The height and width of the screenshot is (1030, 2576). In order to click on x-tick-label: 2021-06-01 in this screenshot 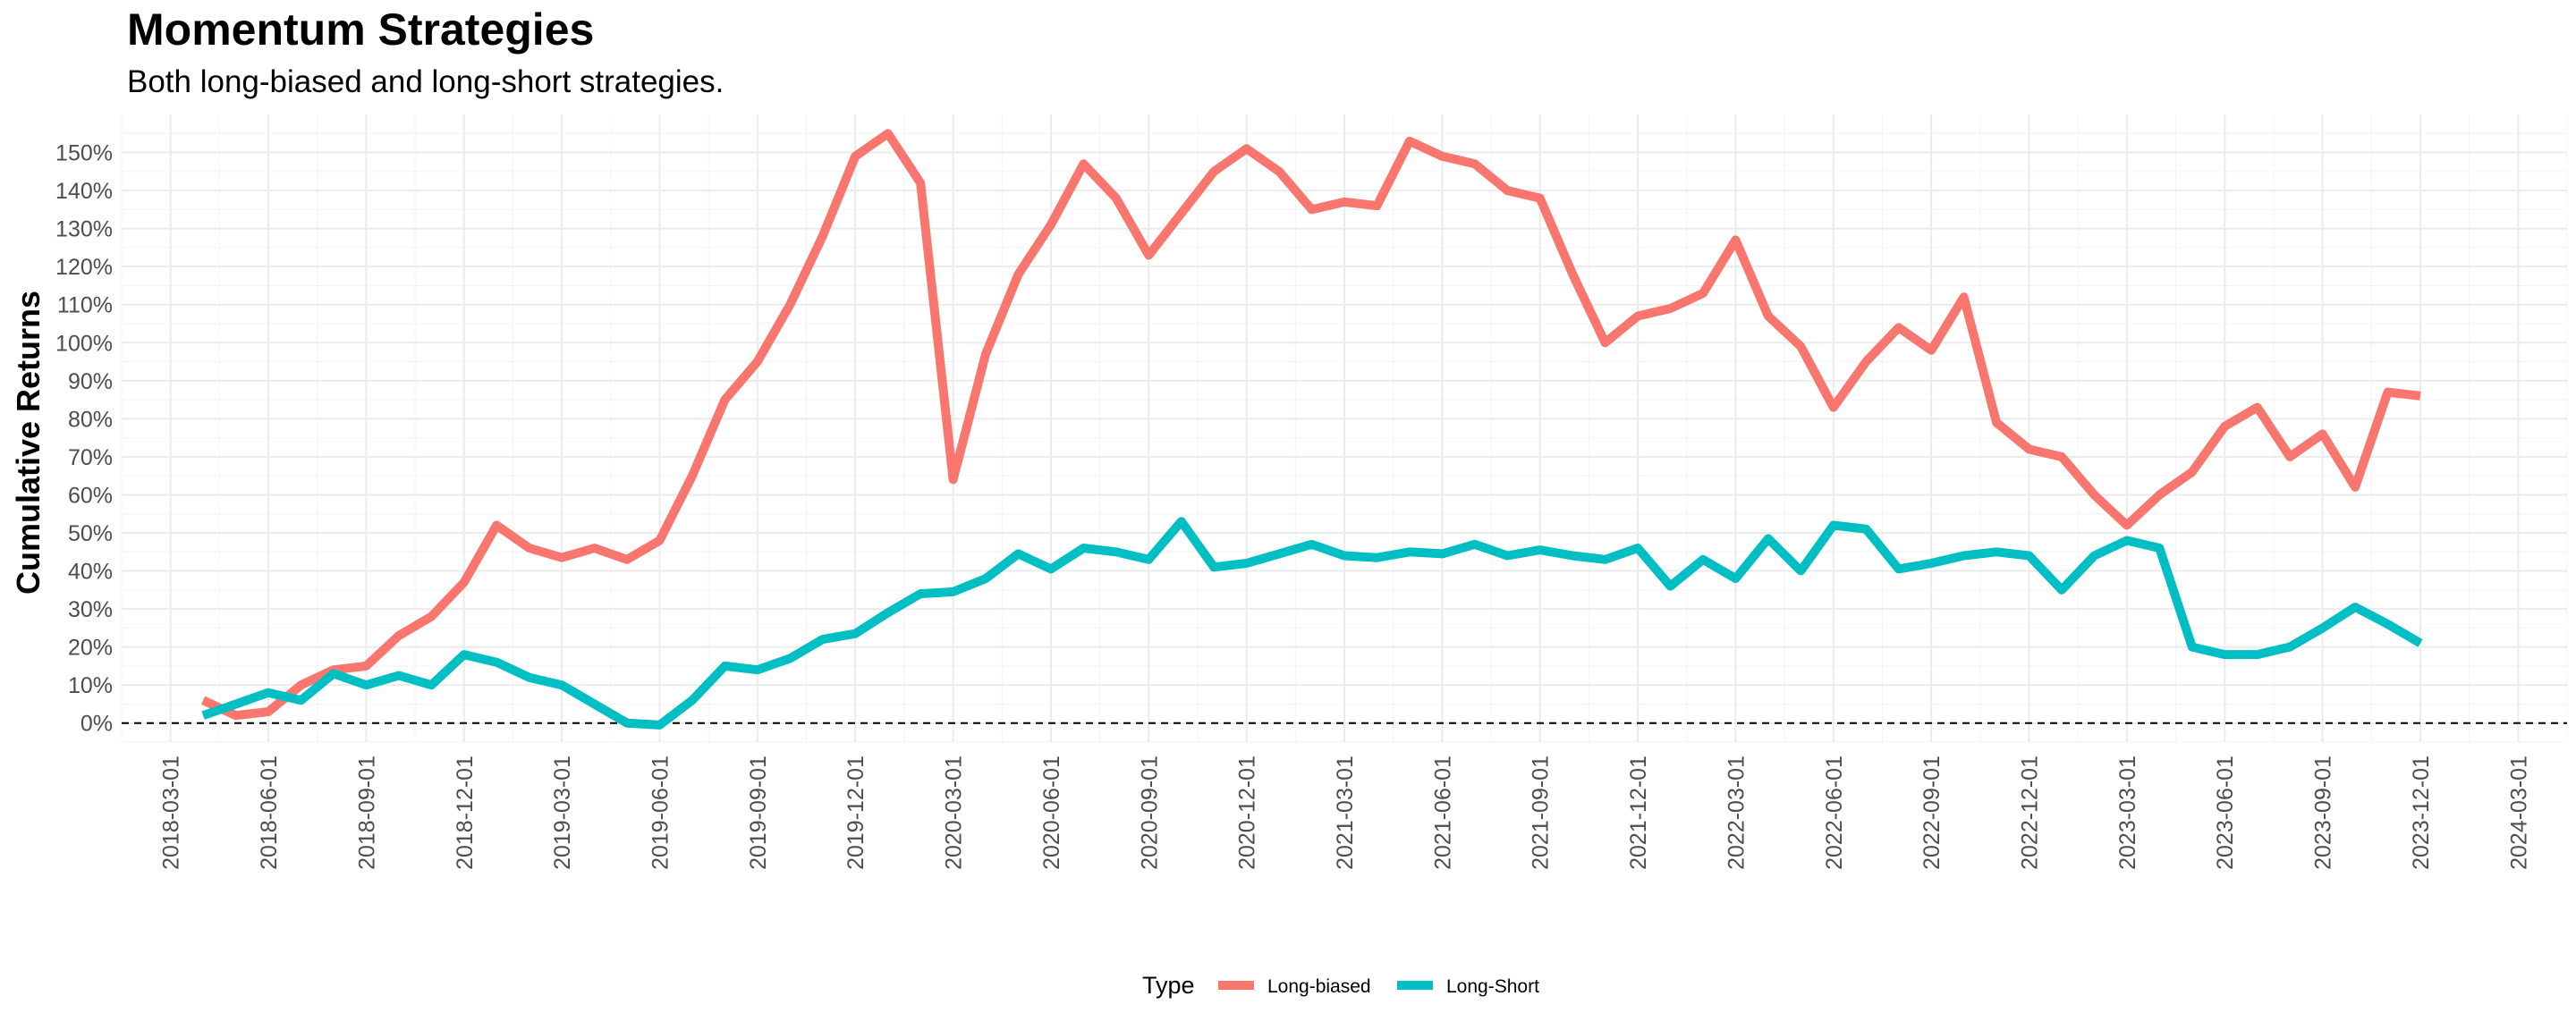, I will do `click(1442, 813)`.